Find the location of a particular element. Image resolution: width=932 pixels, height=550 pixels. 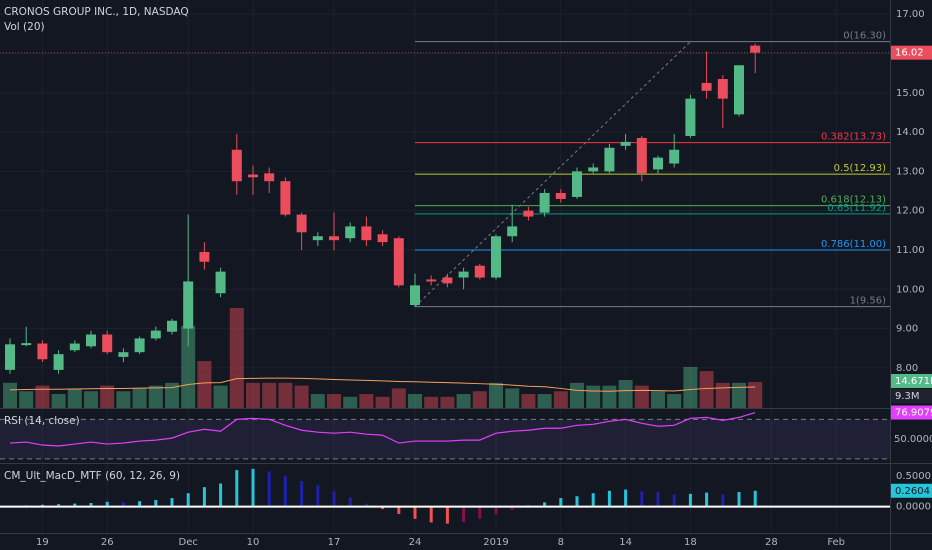

value-badge-label: 9.3M is located at coordinates (907, 396).